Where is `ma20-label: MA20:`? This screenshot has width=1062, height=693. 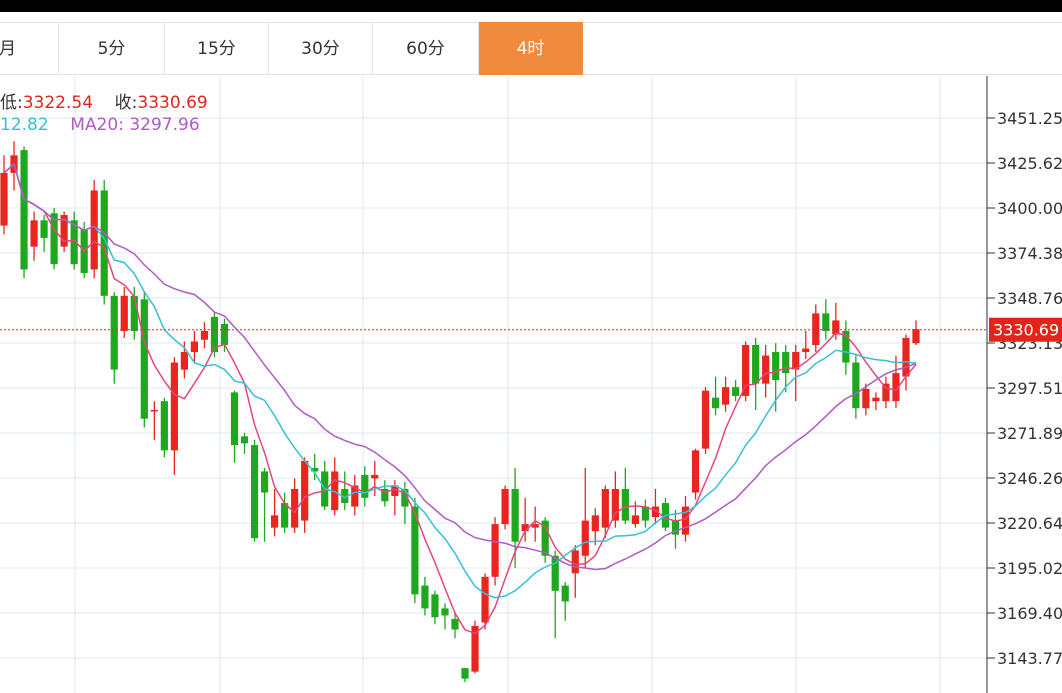
ma20-label: MA20: is located at coordinates (97, 125).